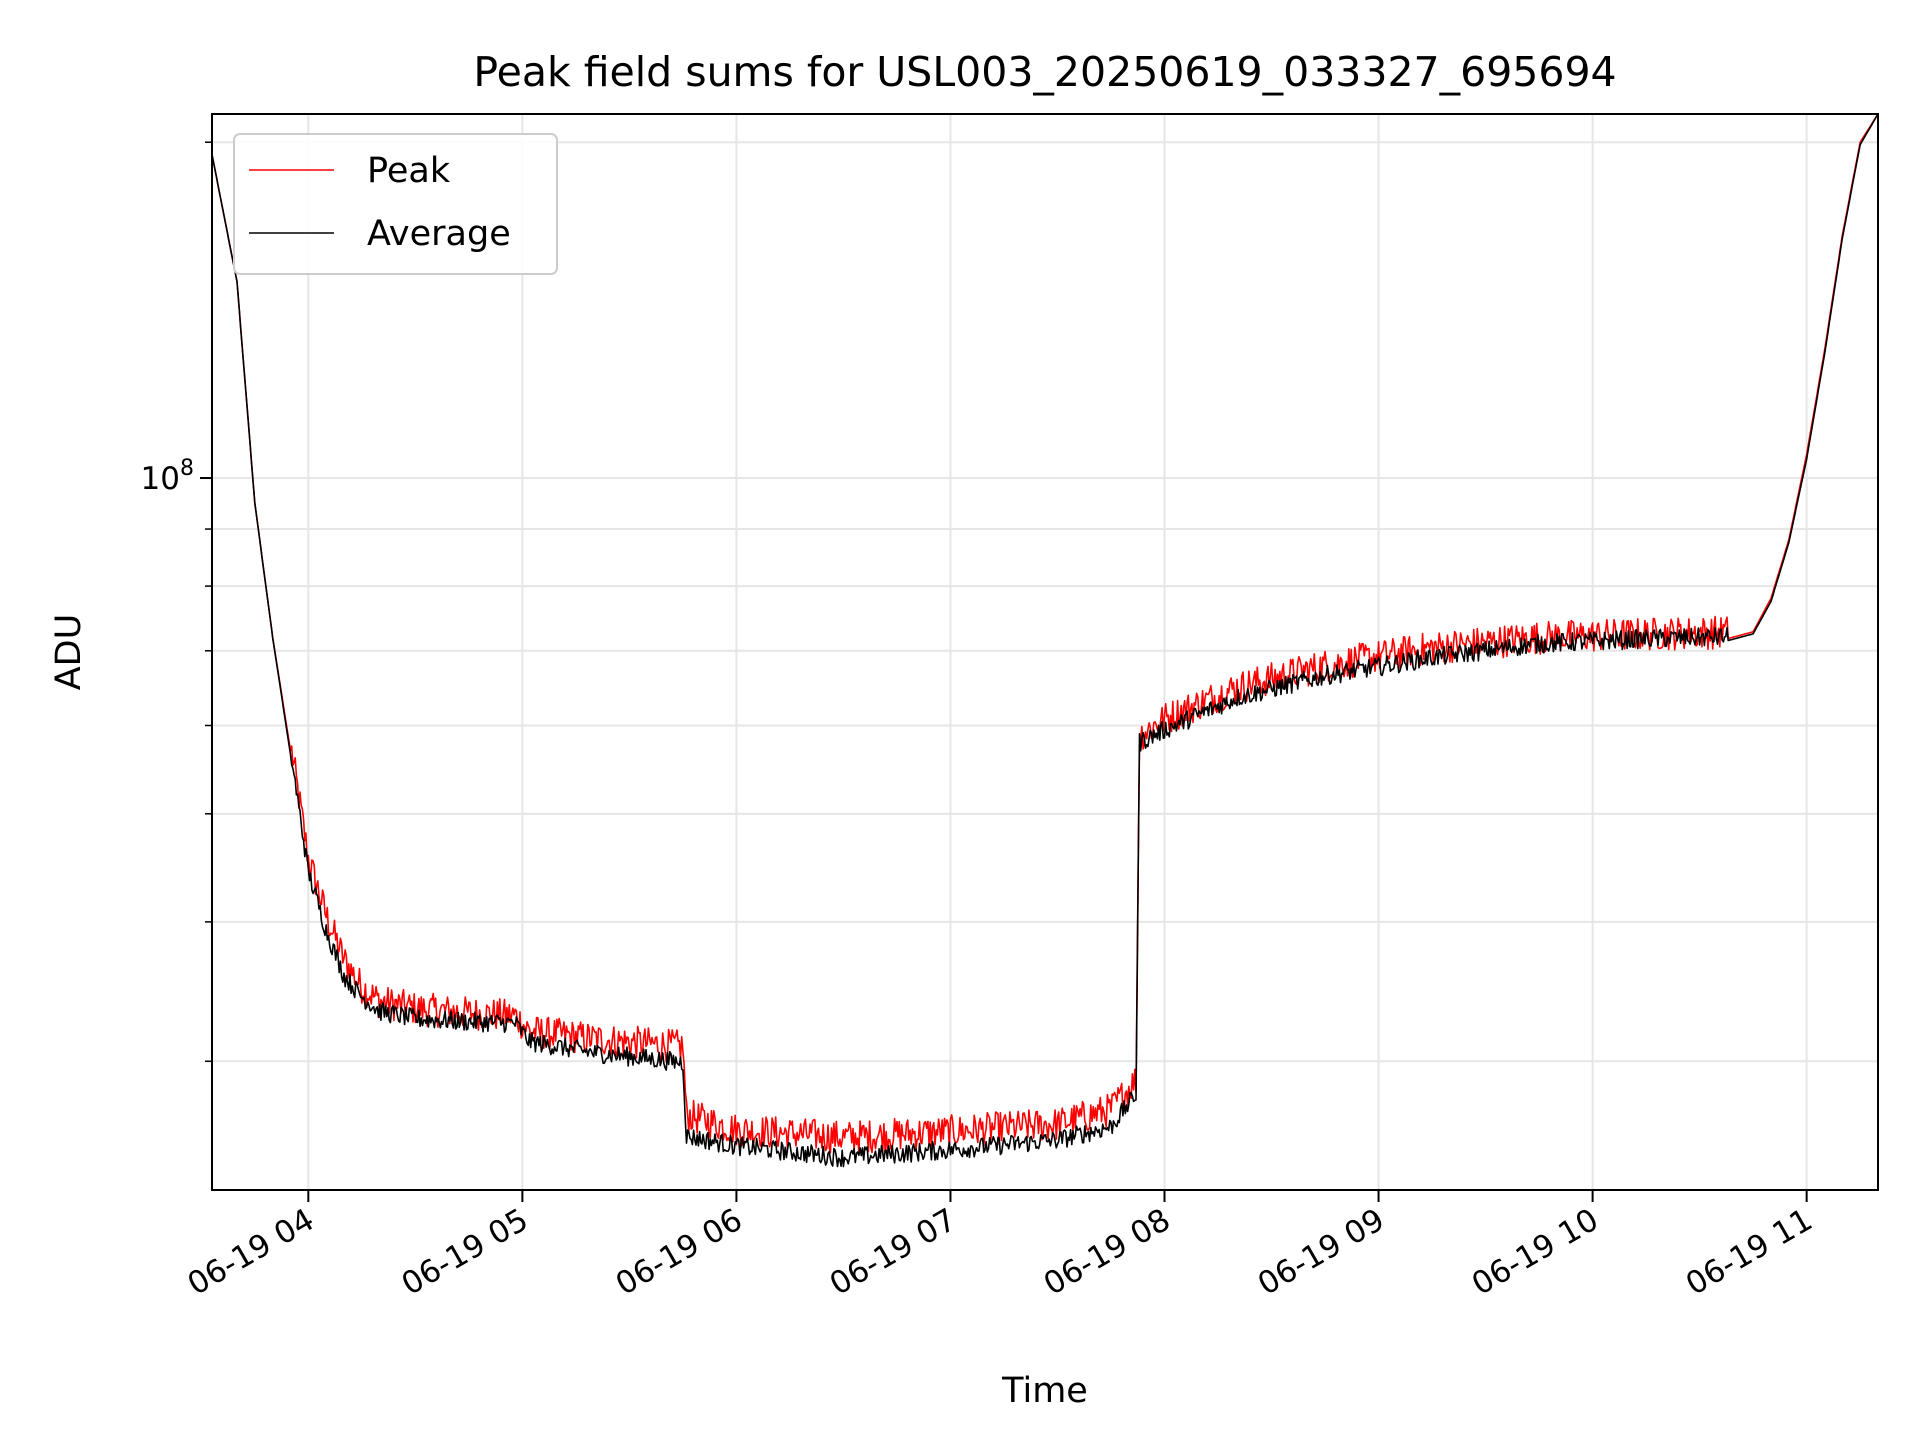  What do you see at coordinates (69, 652) in the screenshot?
I see `y-axis-label: ADU` at bounding box center [69, 652].